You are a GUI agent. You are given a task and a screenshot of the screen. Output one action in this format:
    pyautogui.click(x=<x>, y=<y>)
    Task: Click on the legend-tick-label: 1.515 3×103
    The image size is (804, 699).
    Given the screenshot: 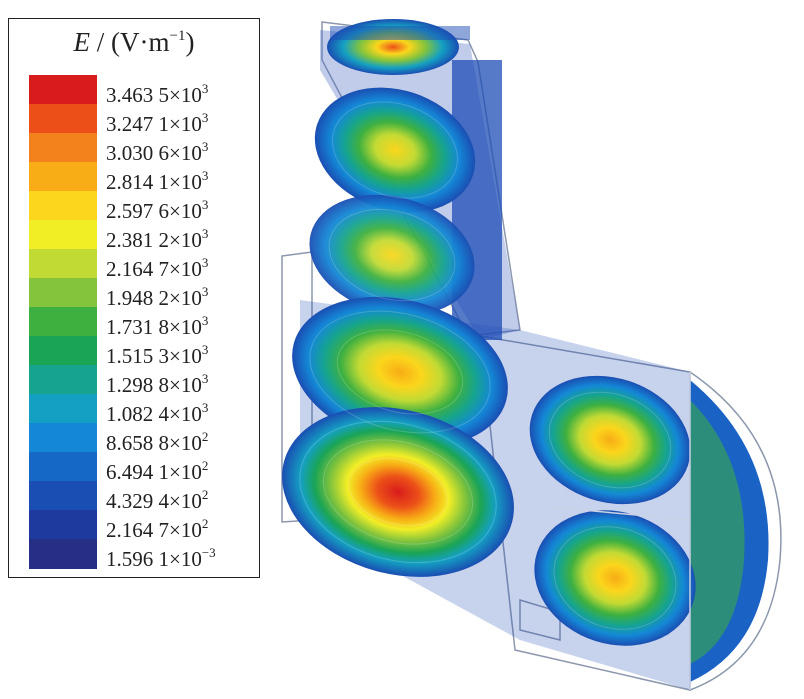 What is the action you would take?
    pyautogui.click(x=157, y=353)
    